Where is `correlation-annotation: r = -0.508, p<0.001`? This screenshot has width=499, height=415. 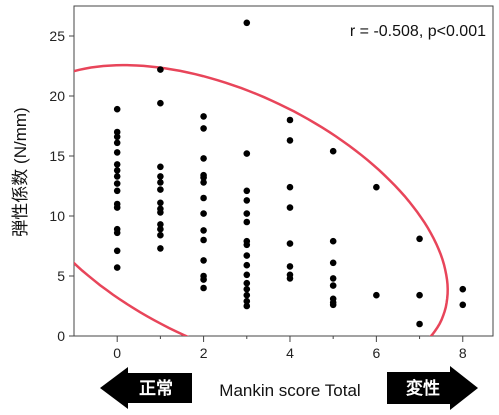 correlation-annotation: r = -0.508, p<0.001 is located at coordinates (418, 31).